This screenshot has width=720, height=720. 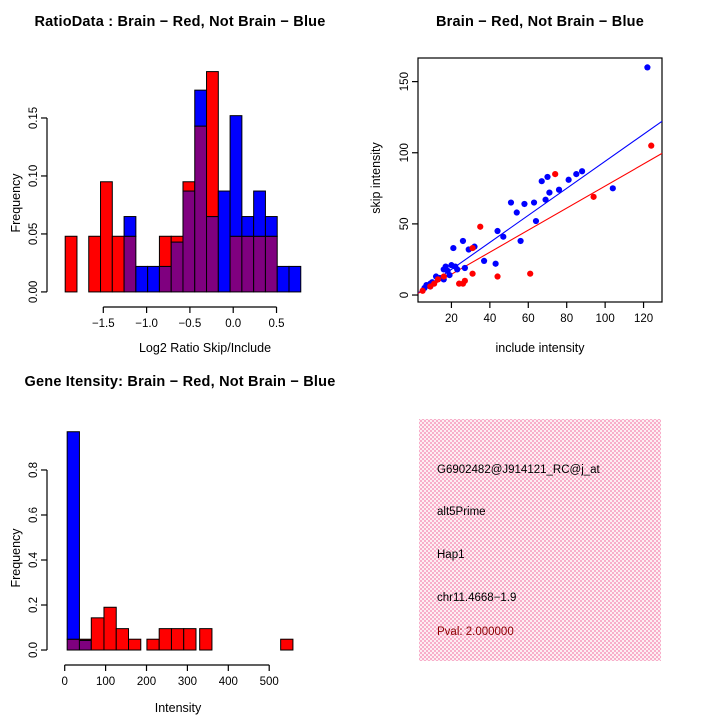 I want to click on ratio-histogram-xlabel: Log2 Ratio Skip/Include, so click(x=205, y=348).